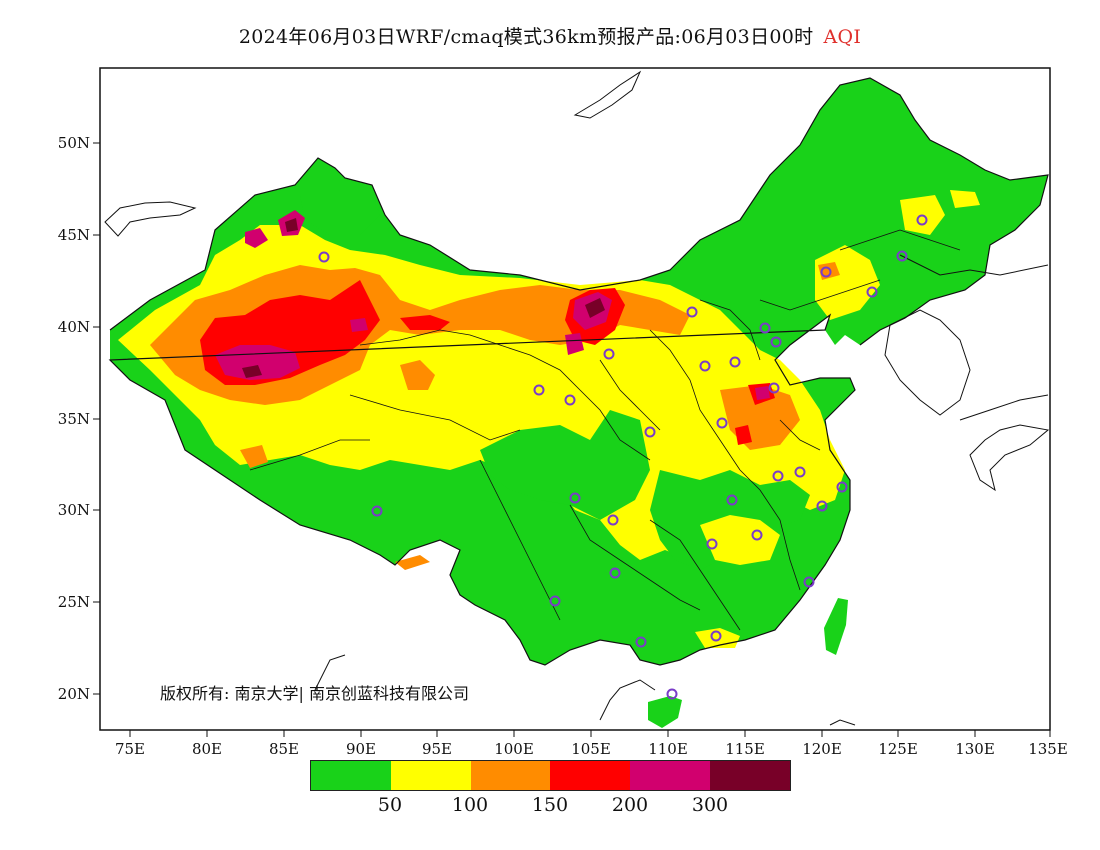  What do you see at coordinates (412, 562) in the screenshot?
I see `orange-patch-south` at bounding box center [412, 562].